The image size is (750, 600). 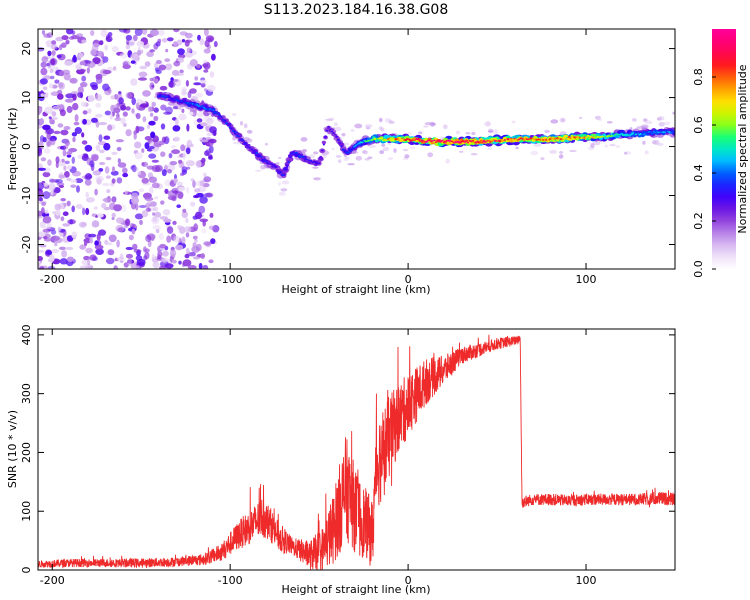 I want to click on y-tick-label: 300, so click(x=26, y=393).